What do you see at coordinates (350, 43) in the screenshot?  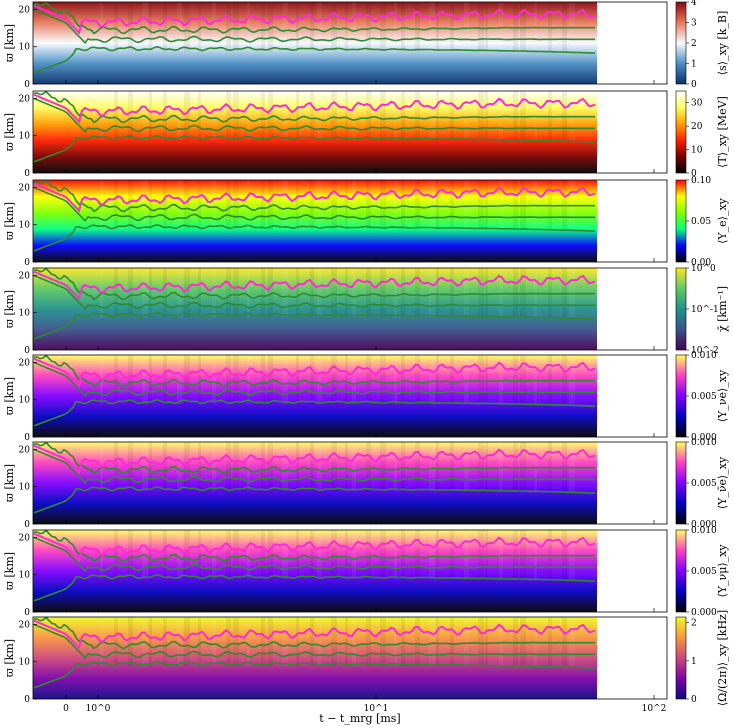 I see `panel-frame` at bounding box center [350, 43].